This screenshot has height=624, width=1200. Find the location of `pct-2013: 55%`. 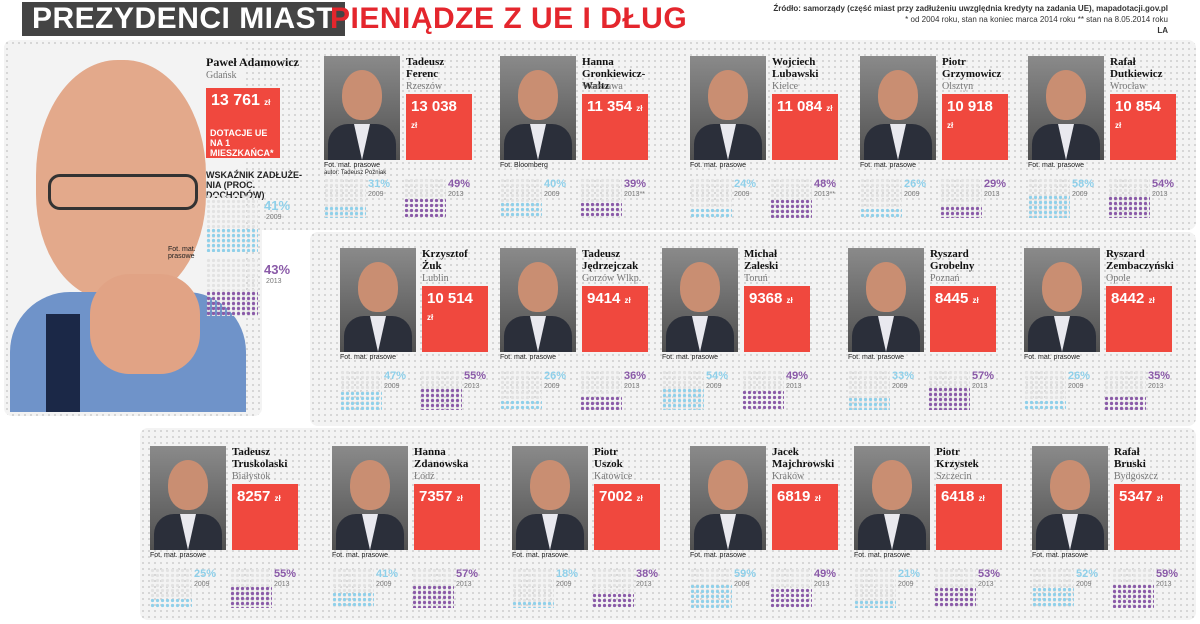

pct-2013: 55% is located at coordinates (475, 376).